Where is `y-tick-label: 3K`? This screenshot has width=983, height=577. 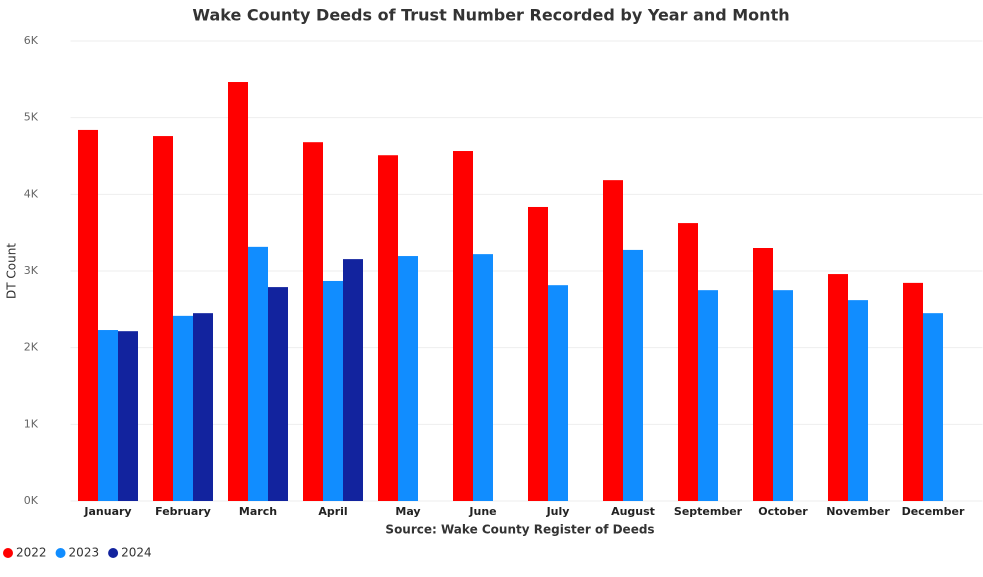 y-tick-label: 3K is located at coordinates (31, 270).